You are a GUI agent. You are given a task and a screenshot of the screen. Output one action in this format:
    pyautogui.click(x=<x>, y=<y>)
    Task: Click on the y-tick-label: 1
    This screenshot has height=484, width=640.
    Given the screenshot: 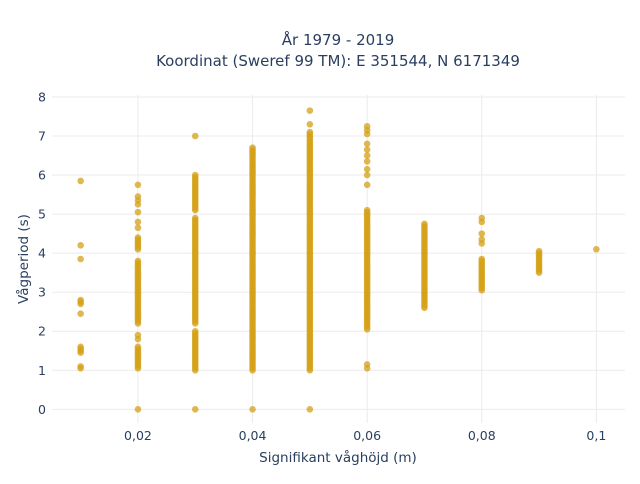 What is the action you would take?
    pyautogui.click(x=42, y=370)
    